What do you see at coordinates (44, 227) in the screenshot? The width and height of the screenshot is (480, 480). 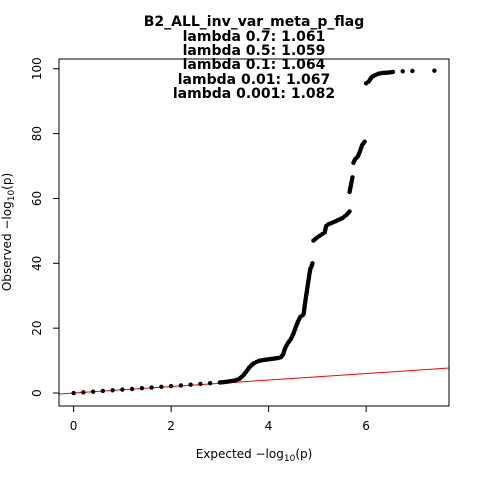 I see `y-axis: 0 20 40 60 80 100` at bounding box center [44, 227].